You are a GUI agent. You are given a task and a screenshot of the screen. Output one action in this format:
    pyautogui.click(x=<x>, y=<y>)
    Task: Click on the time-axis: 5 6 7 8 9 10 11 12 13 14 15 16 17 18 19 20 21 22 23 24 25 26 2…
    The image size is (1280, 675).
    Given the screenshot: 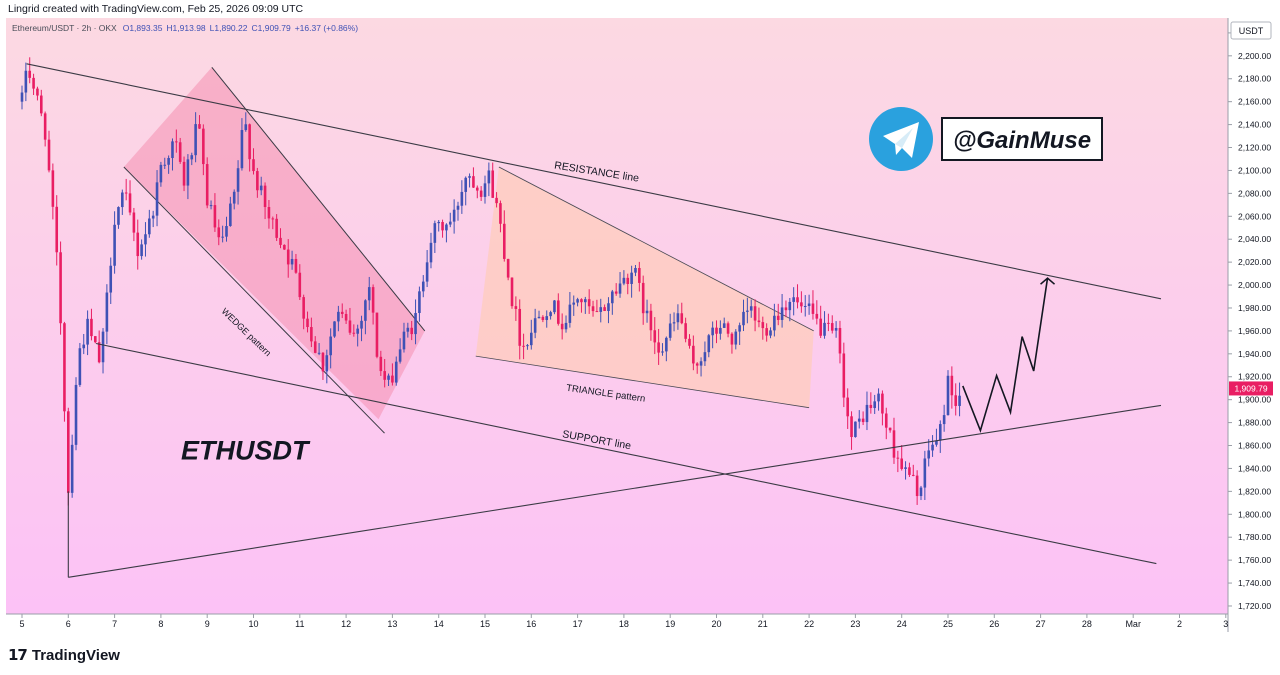 What is the action you would take?
    pyautogui.click(x=623, y=621)
    